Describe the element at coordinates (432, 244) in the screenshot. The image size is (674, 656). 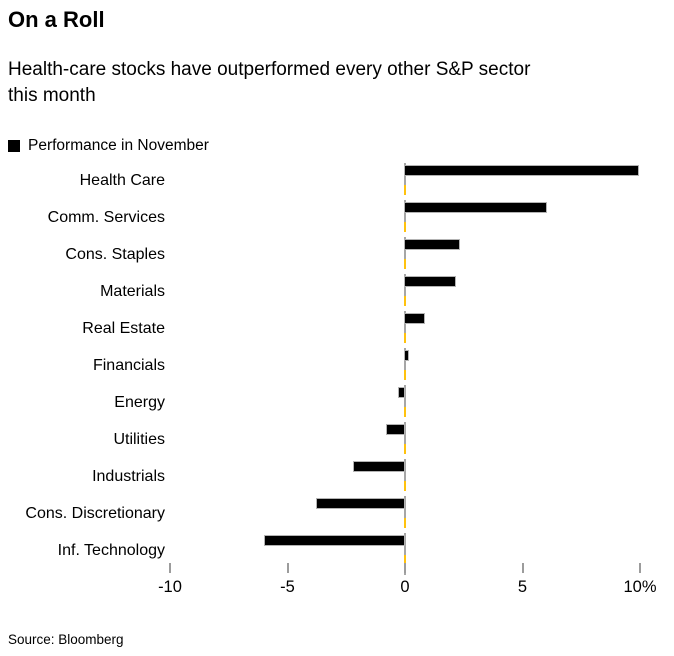
I see `bar-cons-staples` at that location.